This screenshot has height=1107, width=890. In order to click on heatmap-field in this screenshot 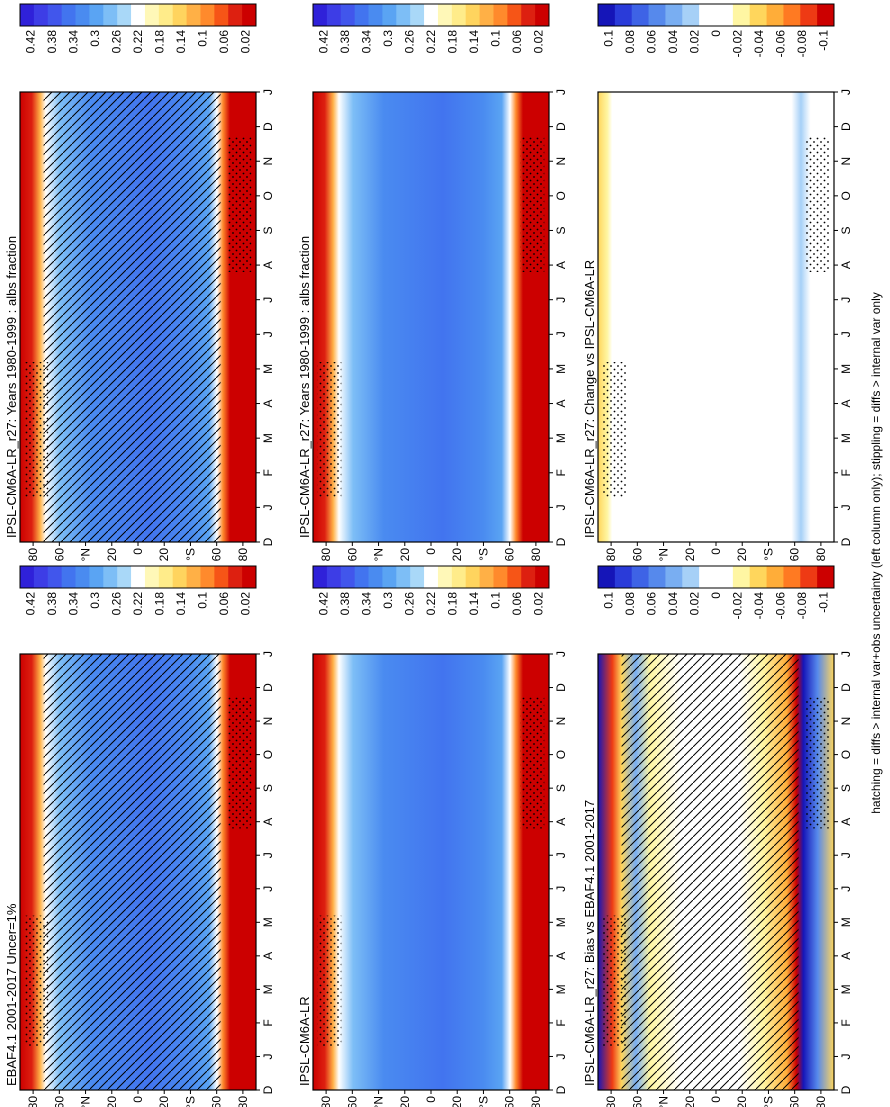, I will do `click(716, 317)`.